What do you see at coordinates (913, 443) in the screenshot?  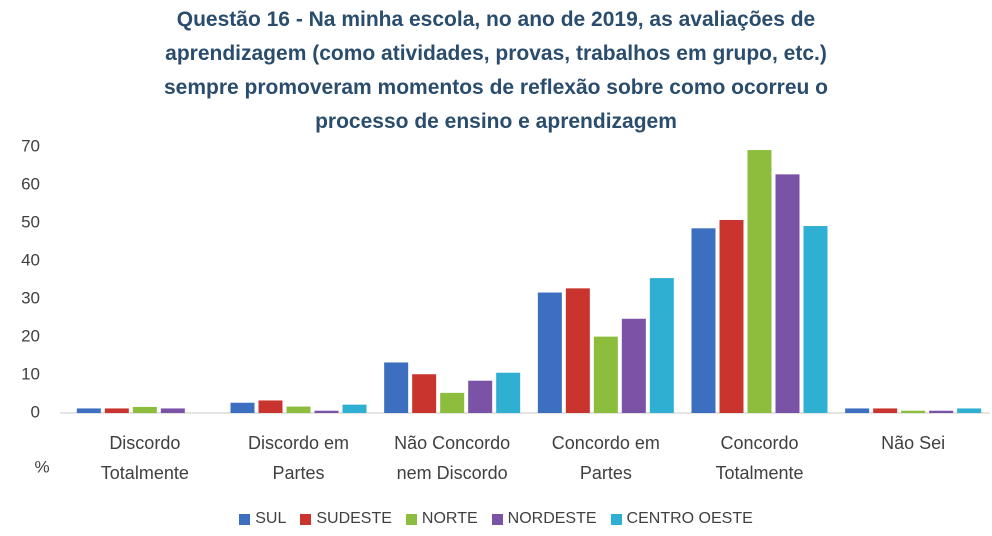 I see `x-tick-label: Não Sei` at bounding box center [913, 443].